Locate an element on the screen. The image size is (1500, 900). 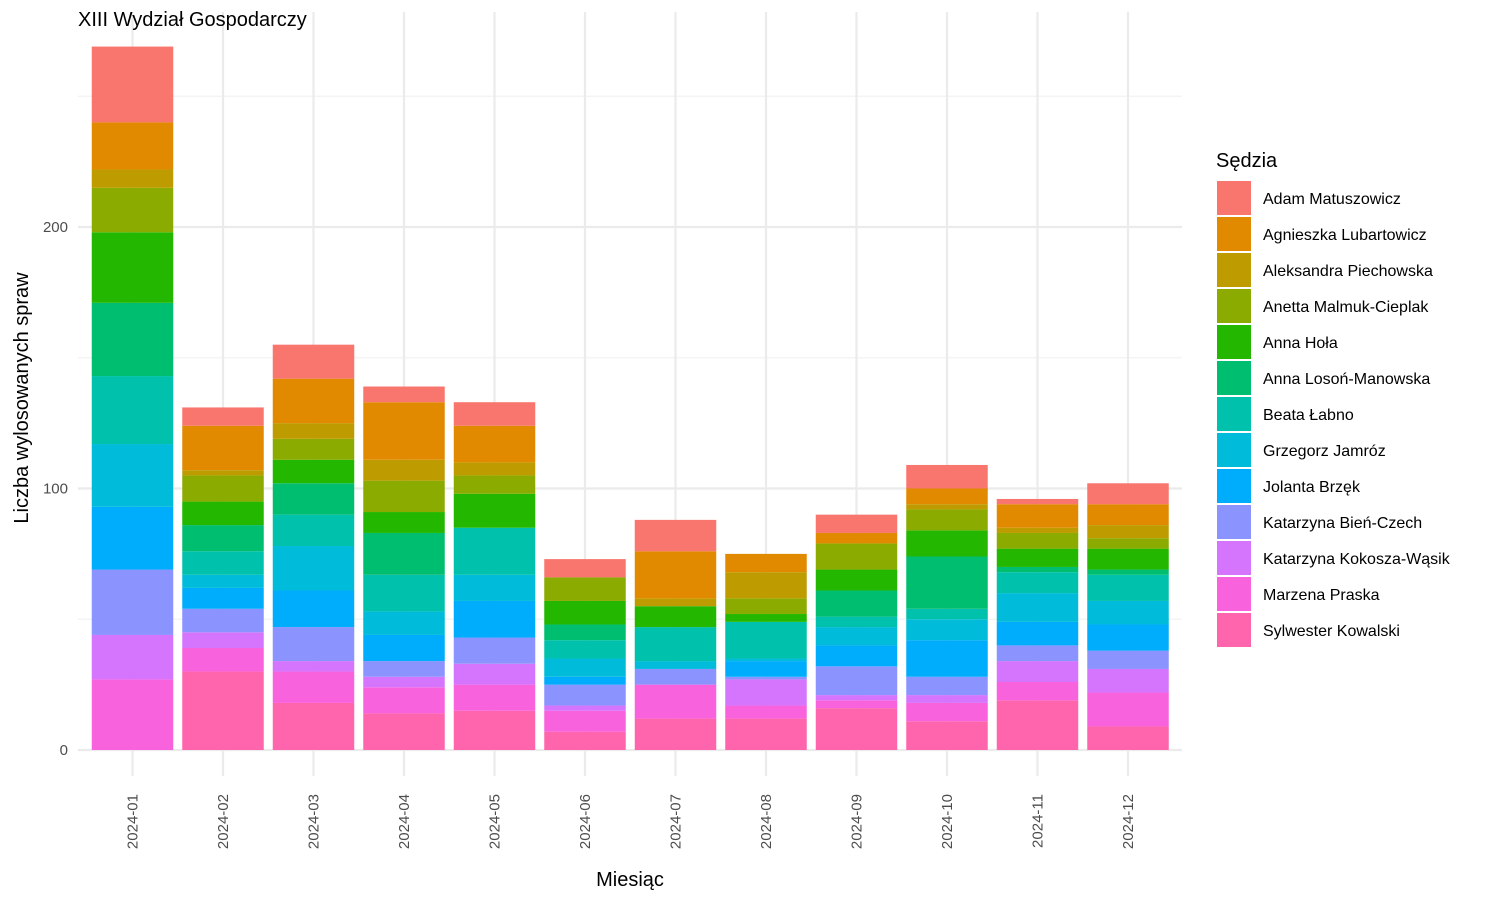
chart-title: XIII Wydział Gospodarczy is located at coordinates (192, 20).